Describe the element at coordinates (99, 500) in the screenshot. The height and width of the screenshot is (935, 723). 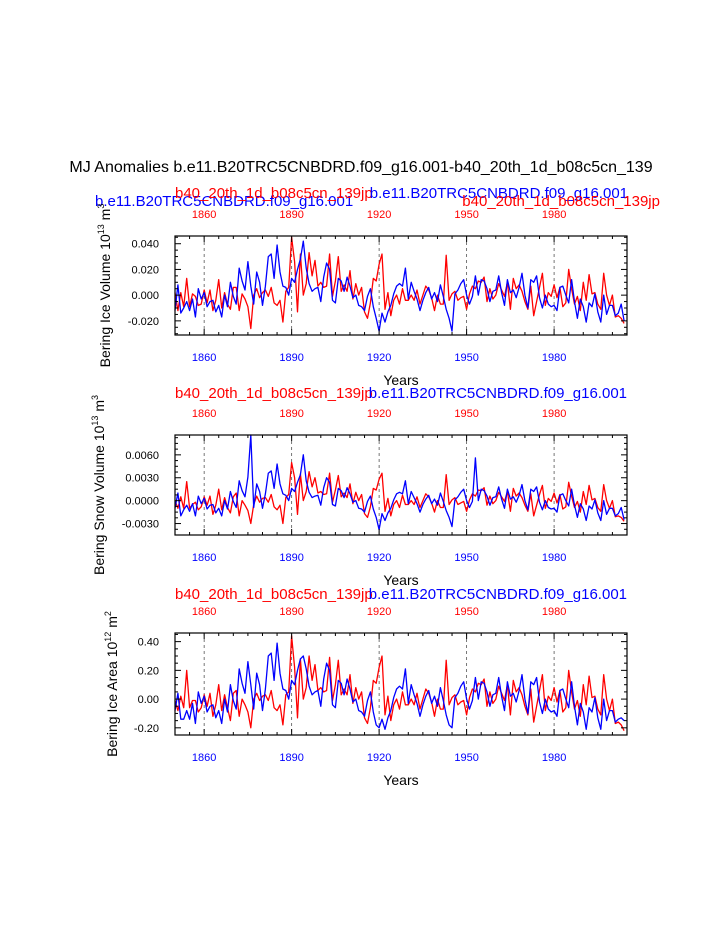
I see `y-axis-title-text: Bering Snow Volume 10` at that location.